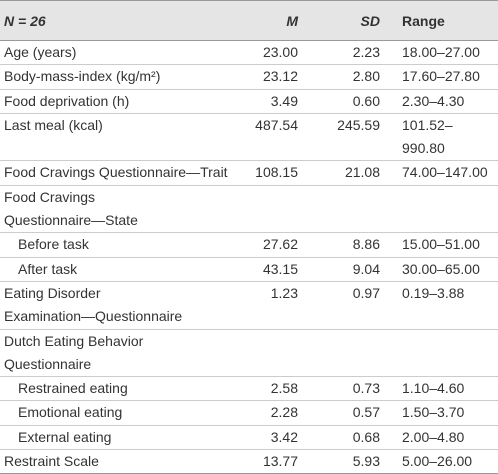 The image size is (498, 474). What do you see at coordinates (441, 305) in the screenshot?
I see `value-cell: 0.19–3.88` at bounding box center [441, 305].